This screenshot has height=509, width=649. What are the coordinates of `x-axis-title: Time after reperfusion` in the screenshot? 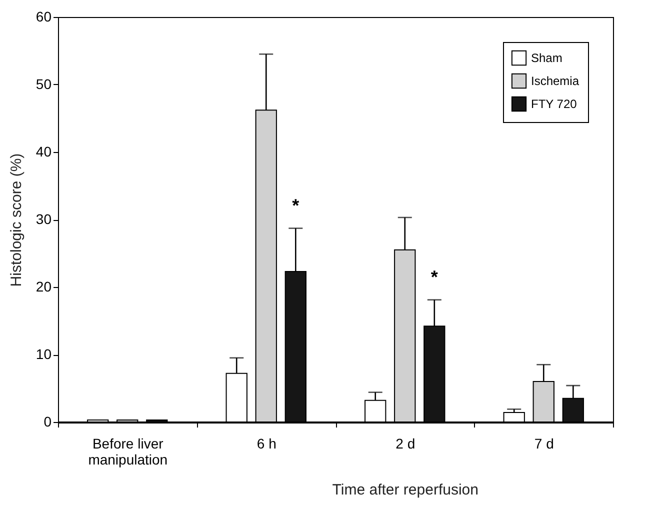 It's located at (405, 490).